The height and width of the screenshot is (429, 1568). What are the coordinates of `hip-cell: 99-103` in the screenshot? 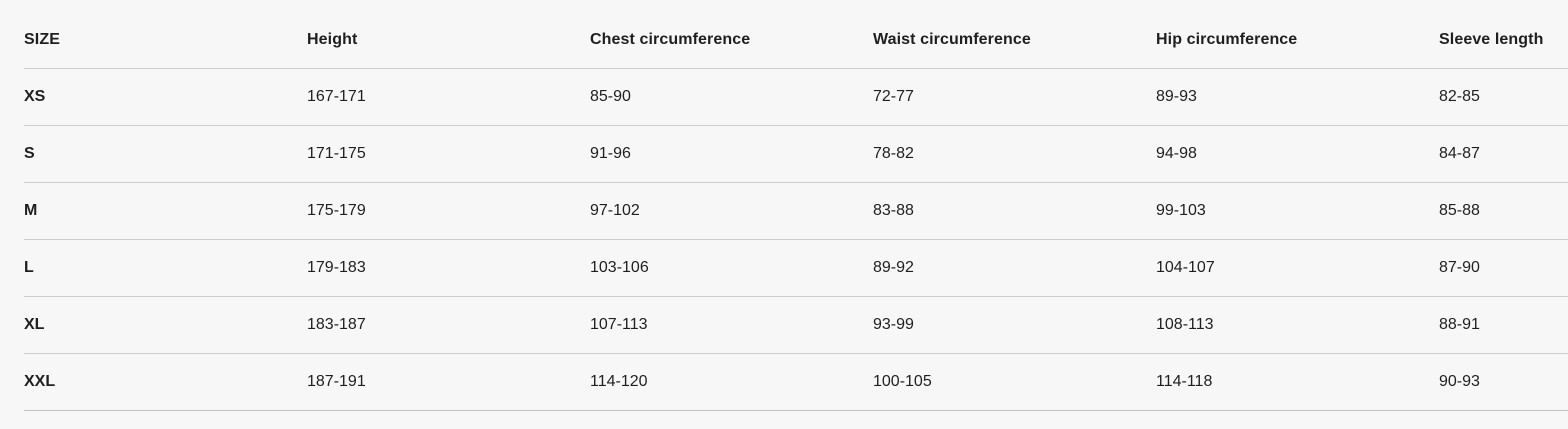 It's located at (1297, 211).